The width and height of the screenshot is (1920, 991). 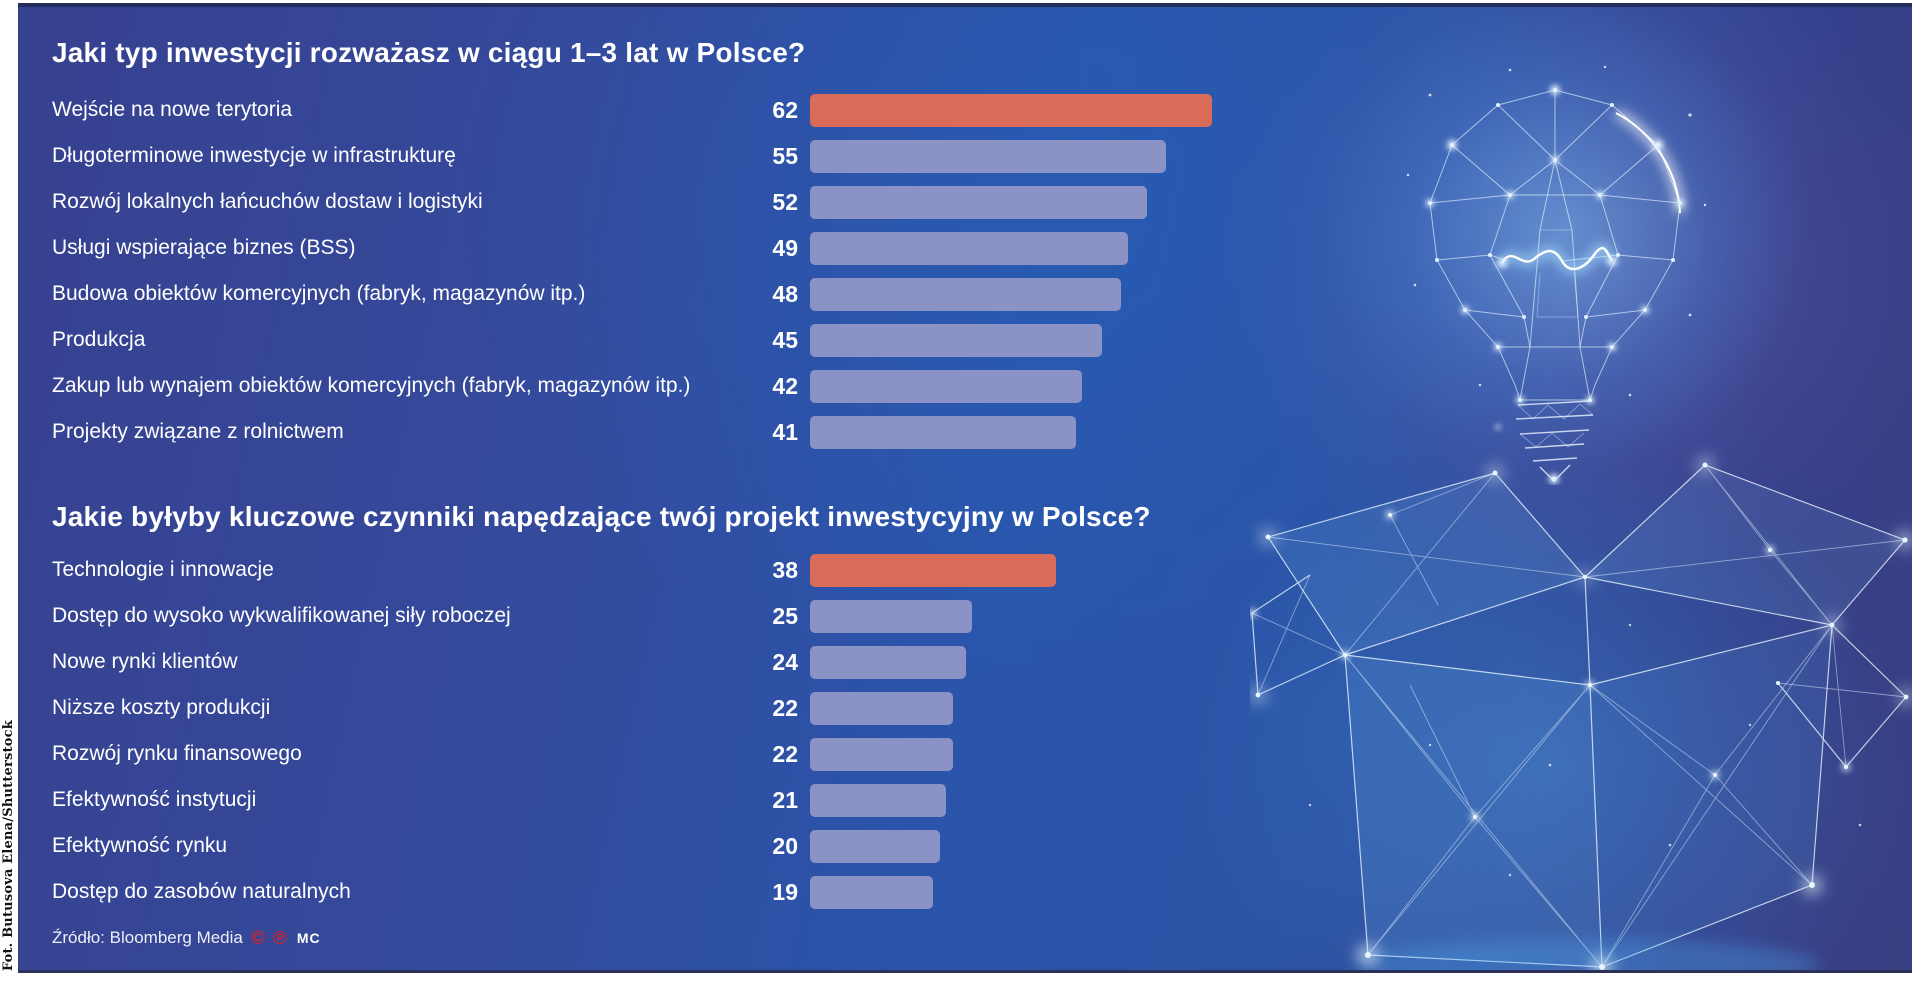 What do you see at coordinates (279, 938) in the screenshot?
I see `phonogram-icon: ℗` at bounding box center [279, 938].